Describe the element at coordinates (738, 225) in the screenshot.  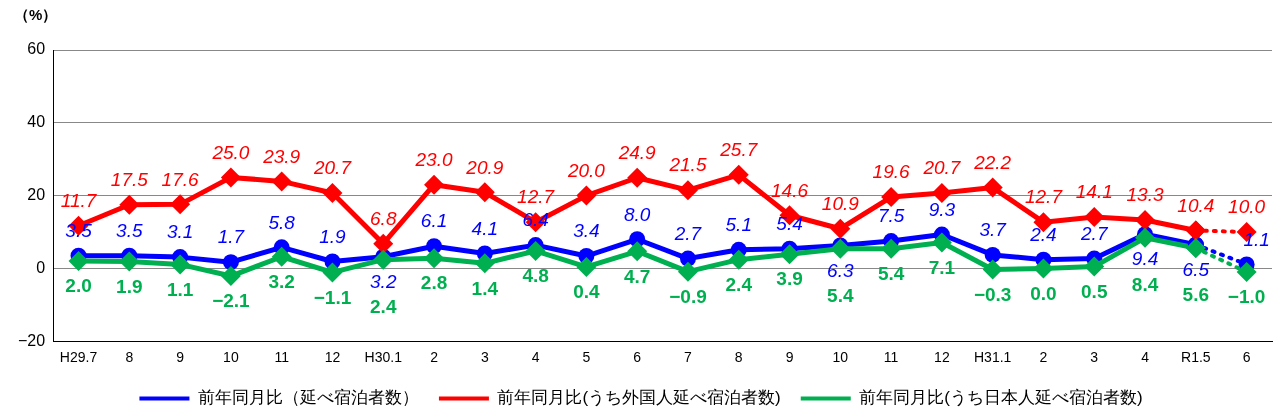
I see `data-label: 5.1` at that location.